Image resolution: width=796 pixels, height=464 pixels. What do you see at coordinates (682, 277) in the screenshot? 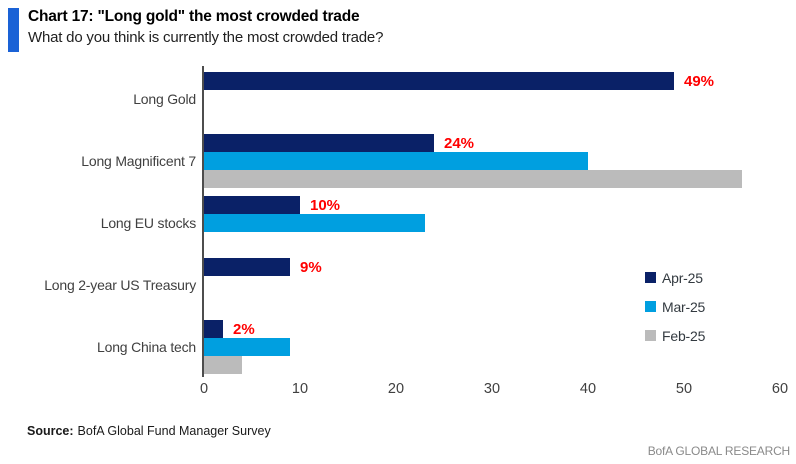
I see `legend-label: Apr-25` at bounding box center [682, 277].